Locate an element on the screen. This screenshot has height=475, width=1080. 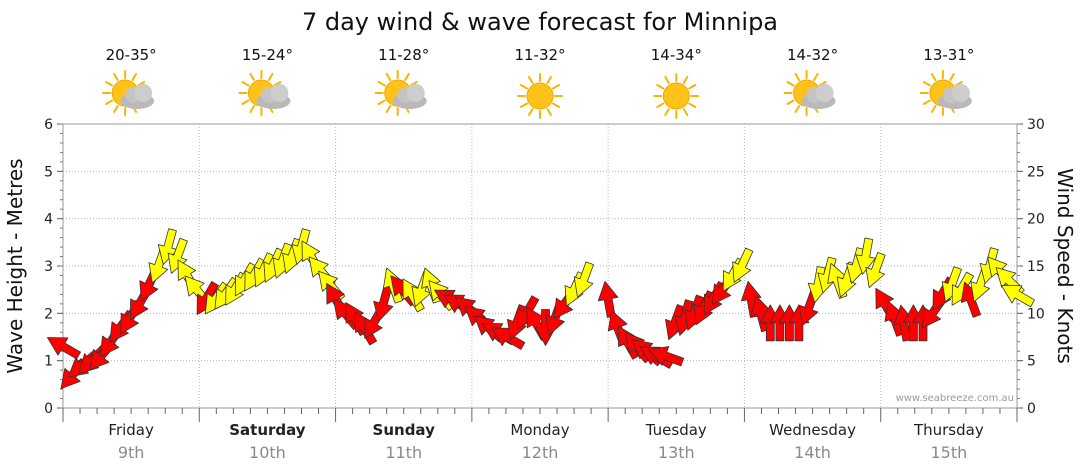
y-left-tick-label: 1 is located at coordinates (48, 362).